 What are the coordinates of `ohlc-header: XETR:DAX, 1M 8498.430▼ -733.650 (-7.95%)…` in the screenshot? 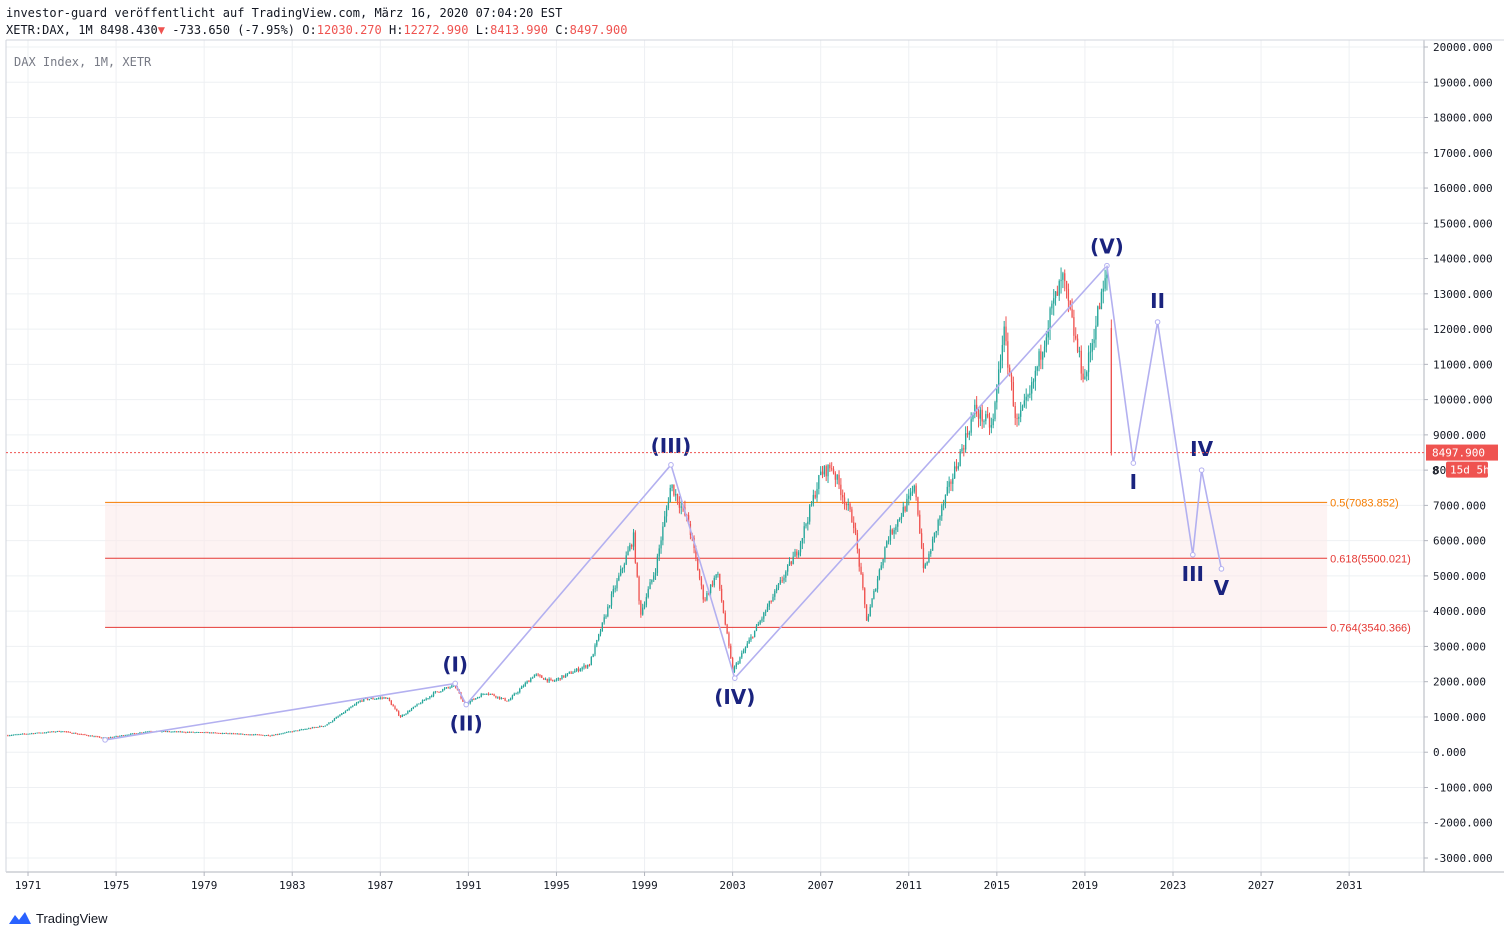 It's located at (316, 30).